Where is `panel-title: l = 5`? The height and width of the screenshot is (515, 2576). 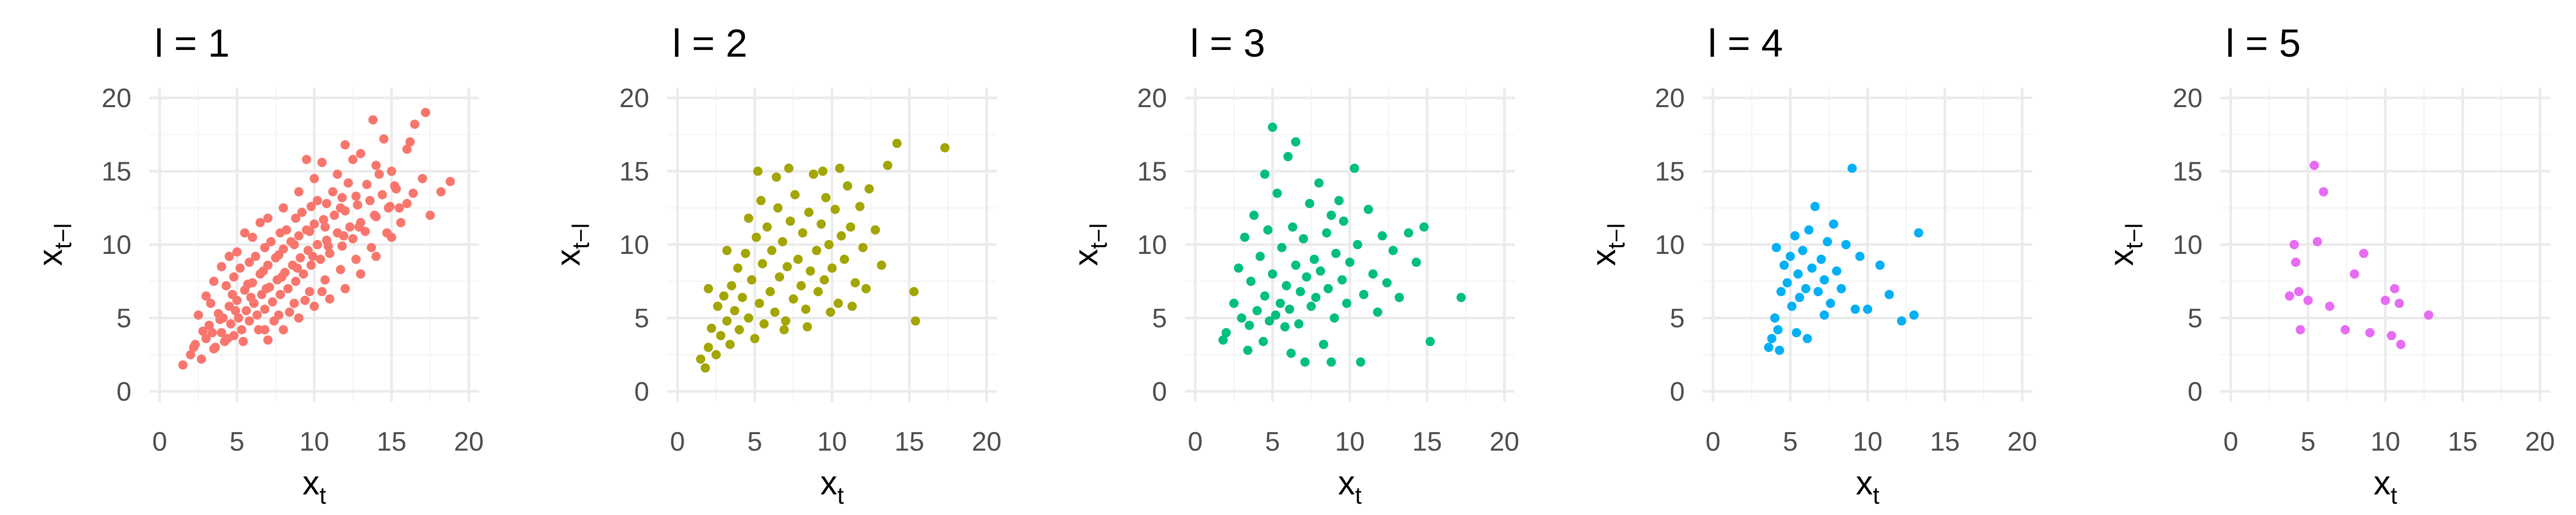 panel-title: l = 5 is located at coordinates (2263, 44).